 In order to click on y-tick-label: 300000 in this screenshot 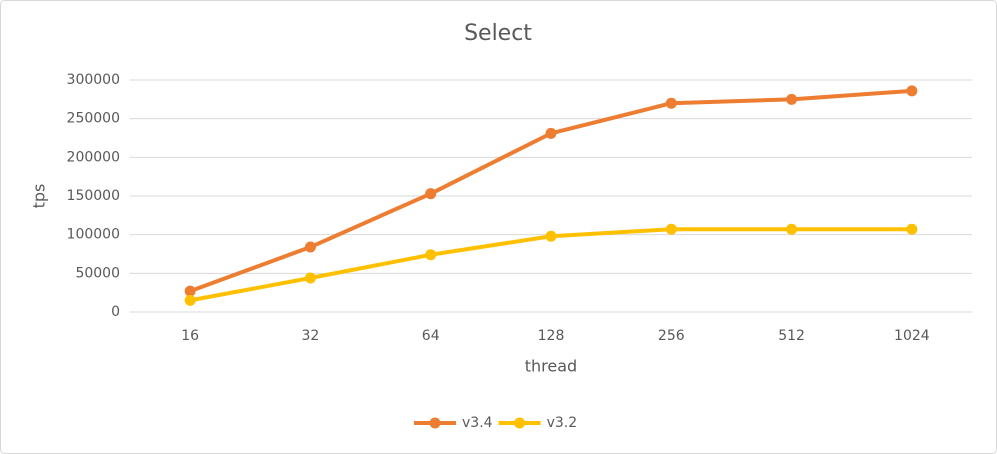, I will do `click(93, 80)`.